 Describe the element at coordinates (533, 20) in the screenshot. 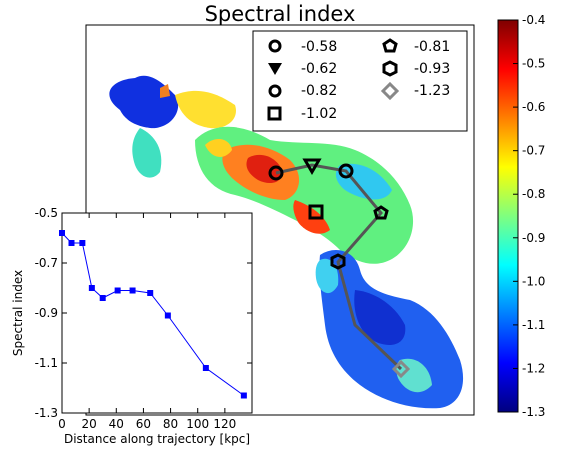

I see `colorbar-tick-label: -0.4` at that location.